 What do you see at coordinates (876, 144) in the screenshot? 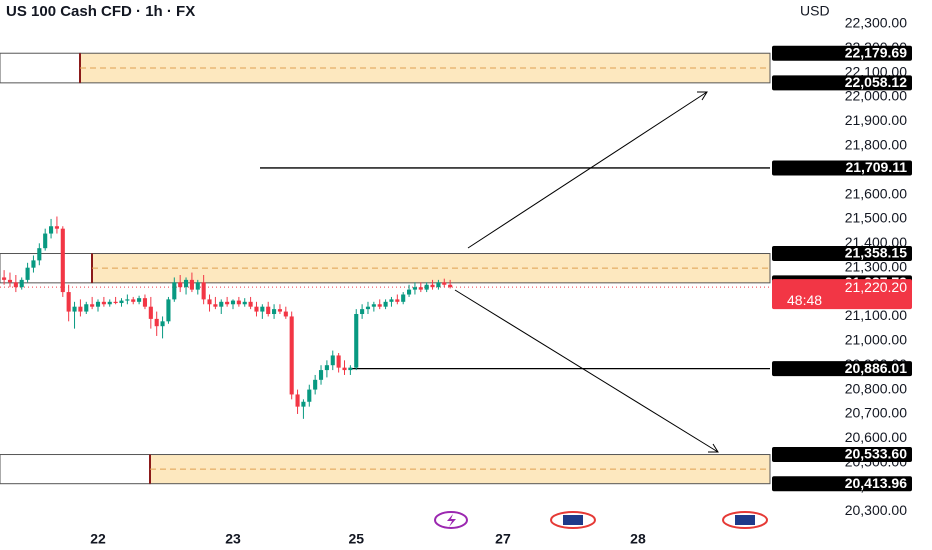
I see `y-tick-label: 21,800.00` at bounding box center [876, 144].